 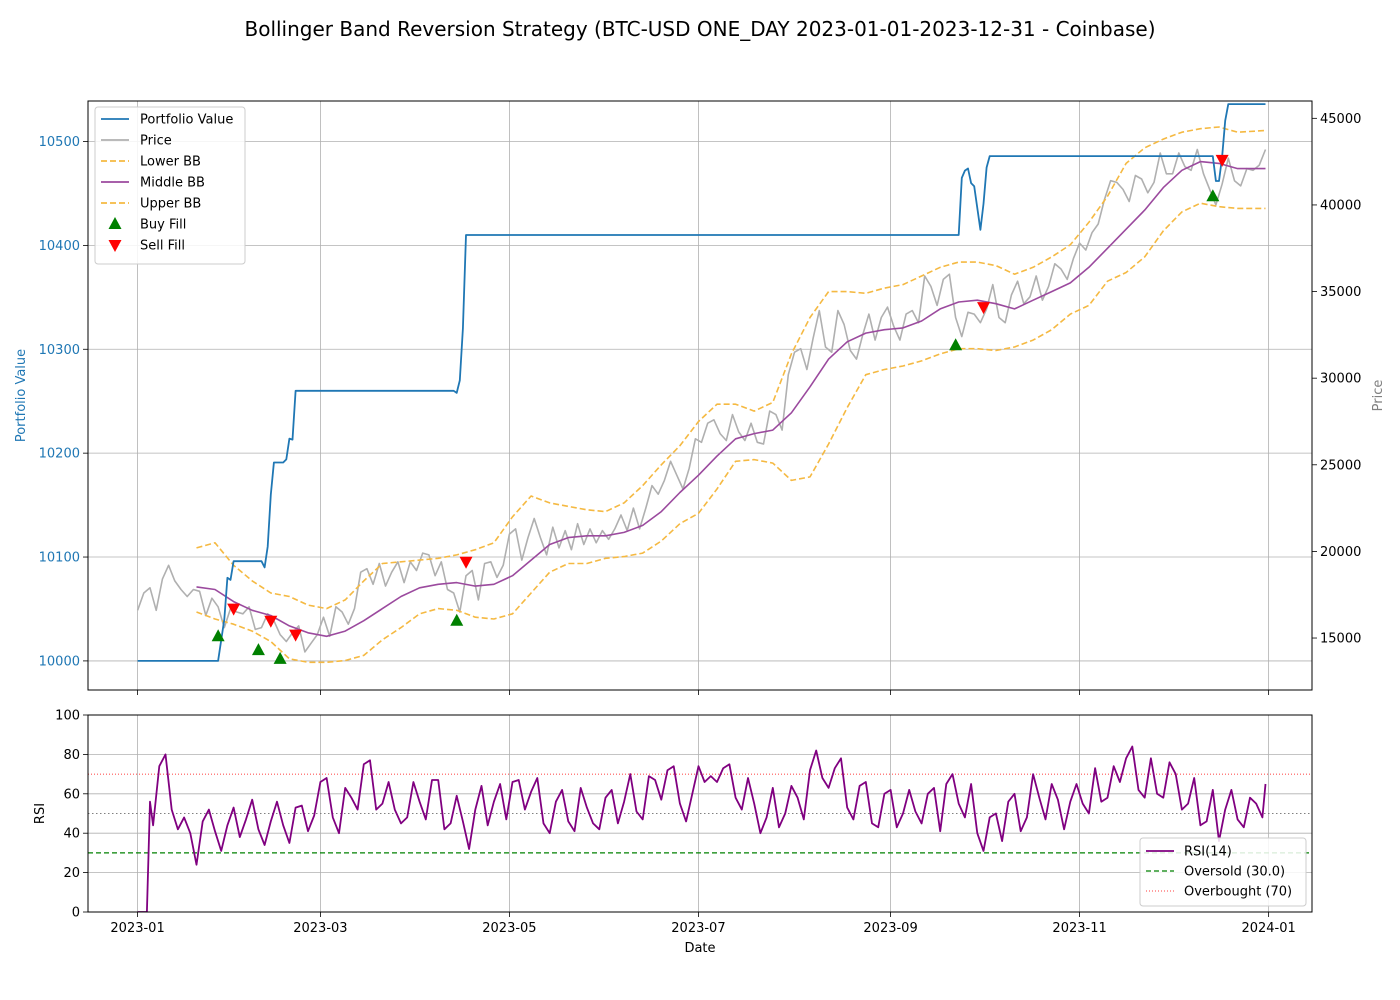 What do you see at coordinates (156, 141) in the screenshot?
I see `legend-label: Price` at bounding box center [156, 141].